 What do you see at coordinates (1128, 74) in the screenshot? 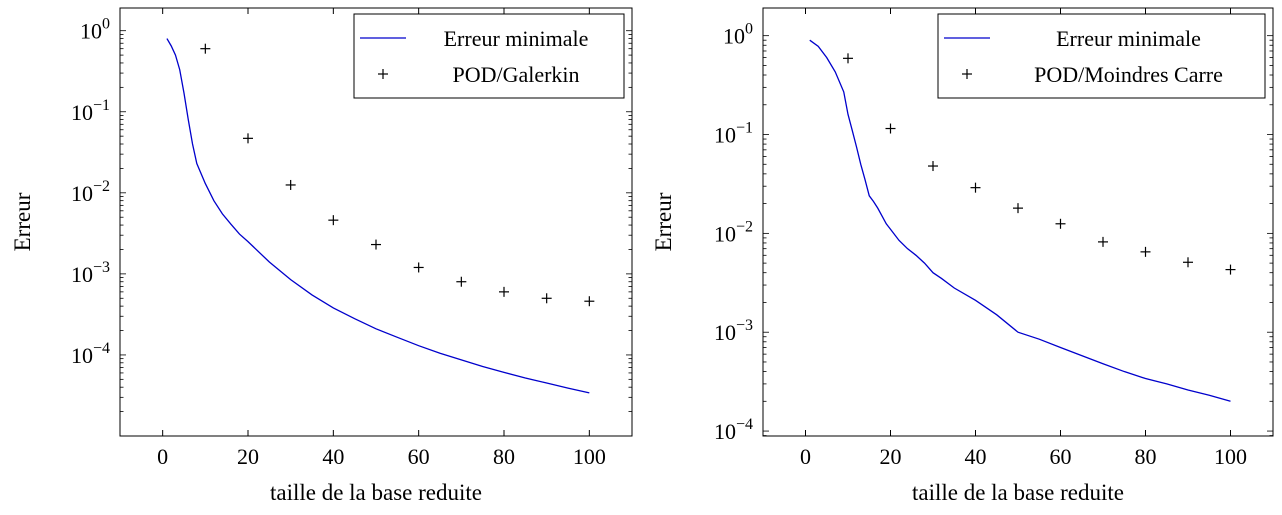
I see `legend-label: POD/Moindres Carre` at bounding box center [1128, 74].